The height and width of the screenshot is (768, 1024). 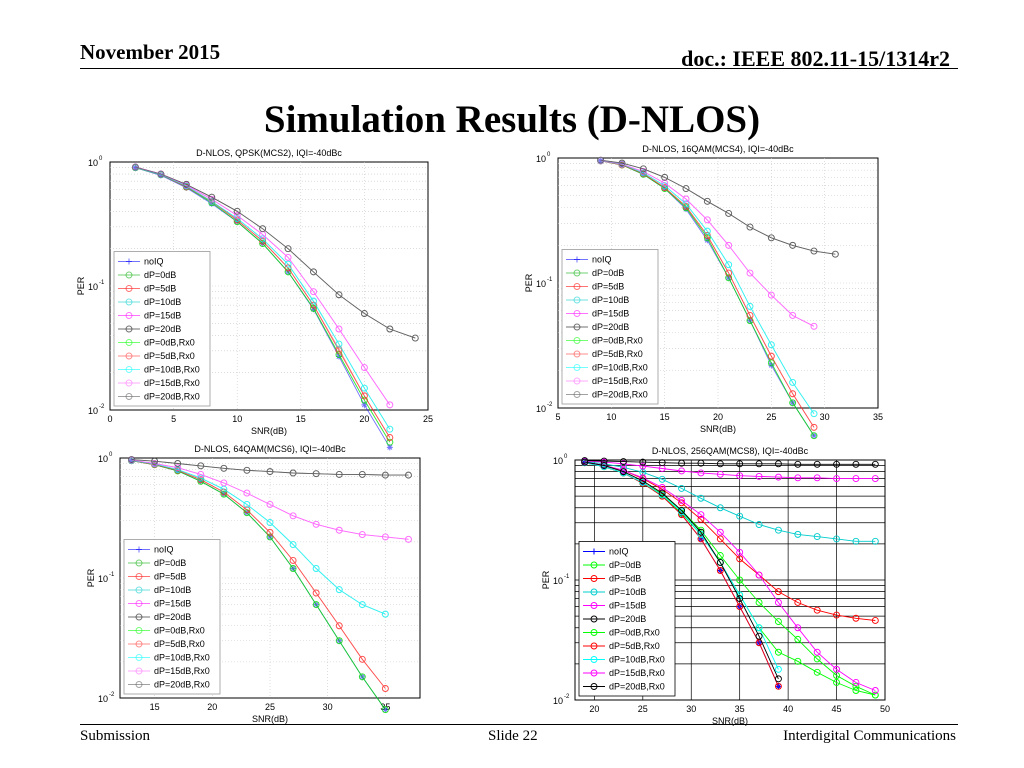 What do you see at coordinates (93, 411) in the screenshot?
I see `y-tick-label: 10` at bounding box center [93, 411].